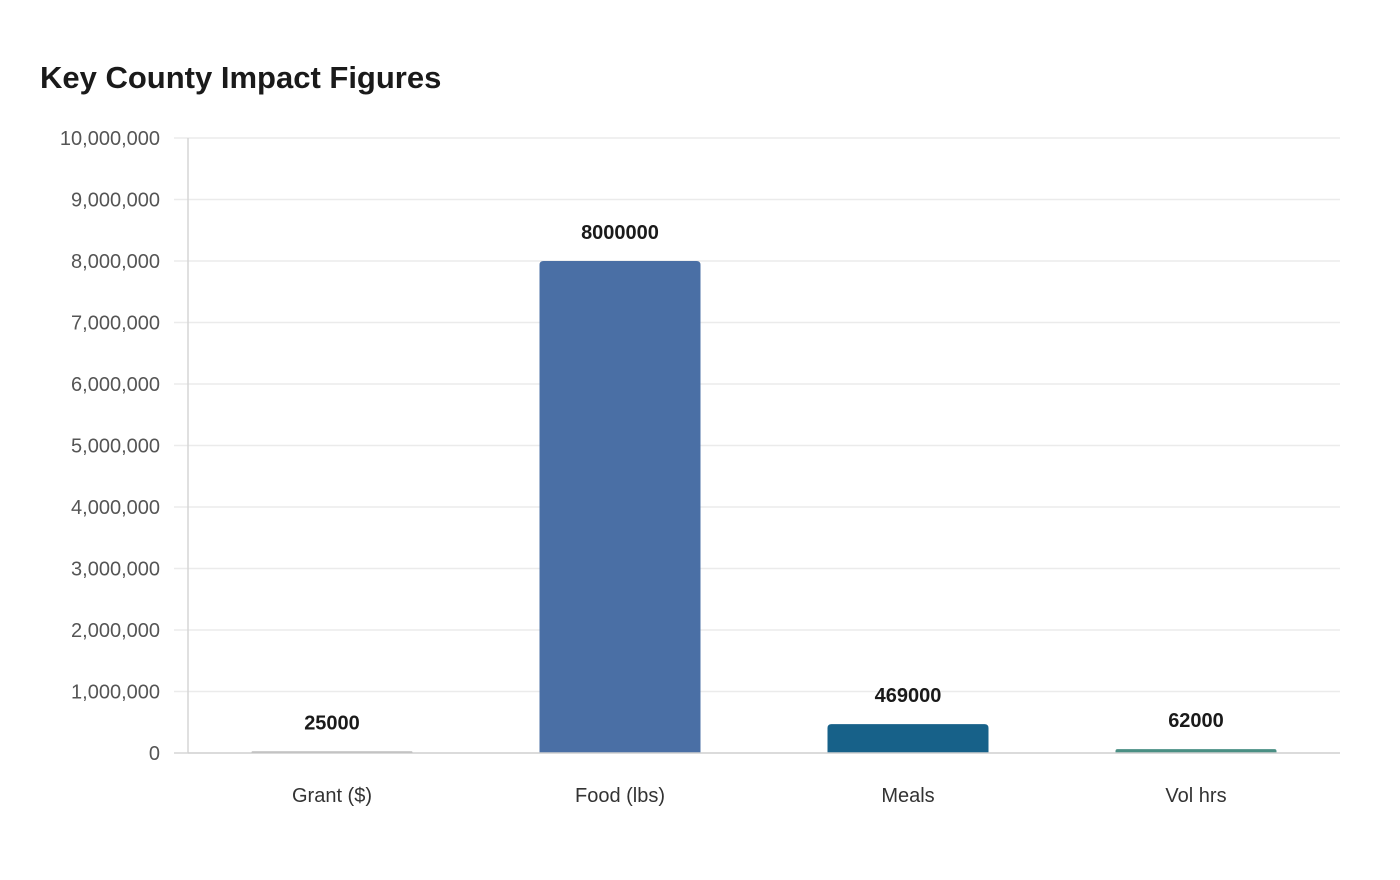  I want to click on y-tick-label: 5,000,000, so click(115, 447).